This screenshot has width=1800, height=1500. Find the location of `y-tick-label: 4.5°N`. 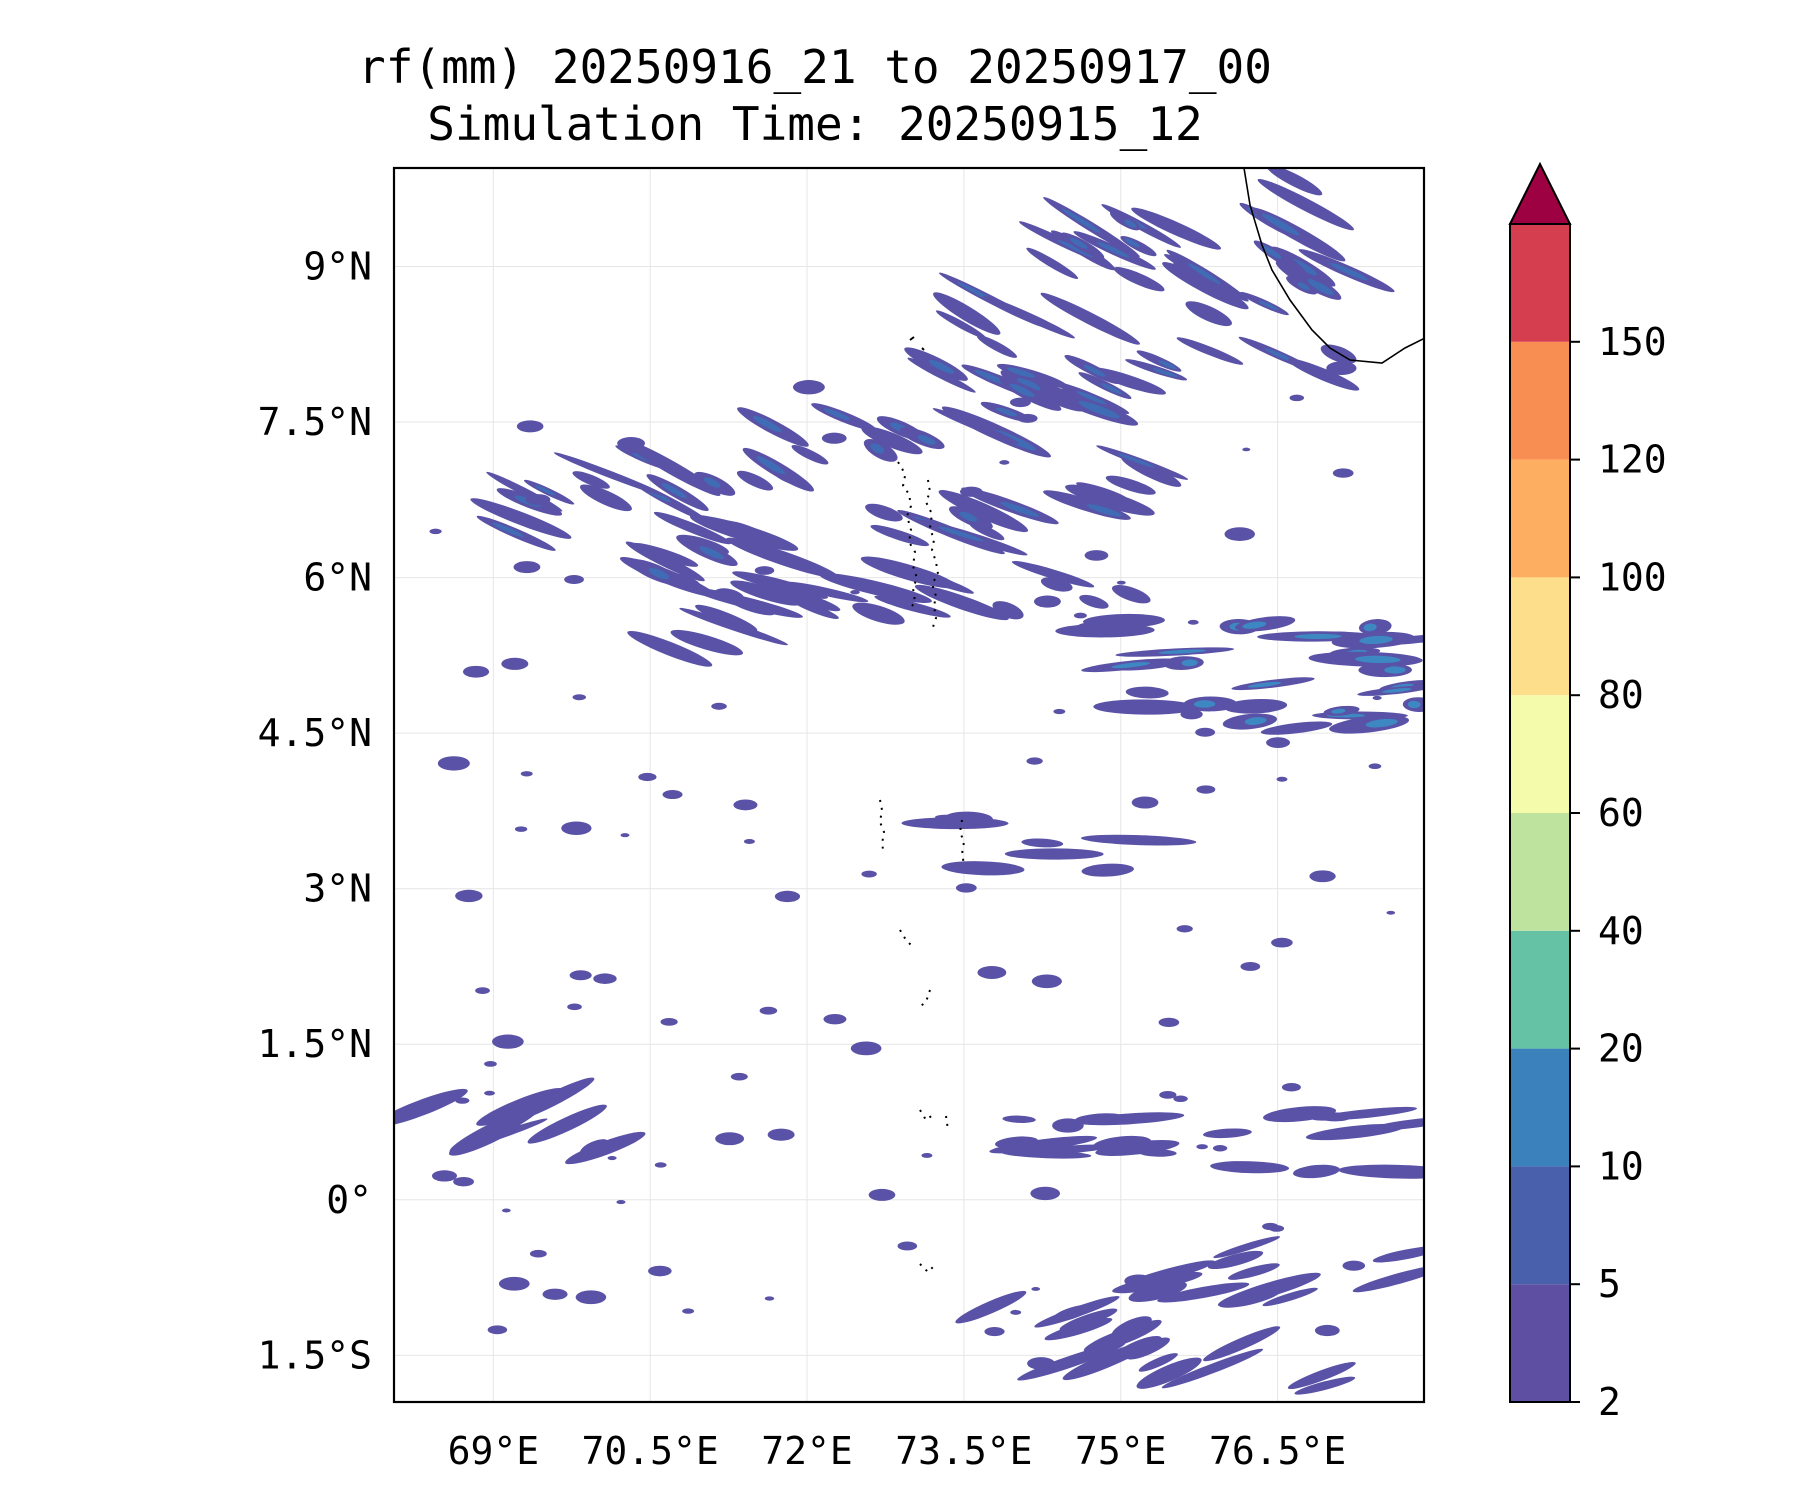

y-tick-label: 4.5°N is located at coordinates (315, 733).